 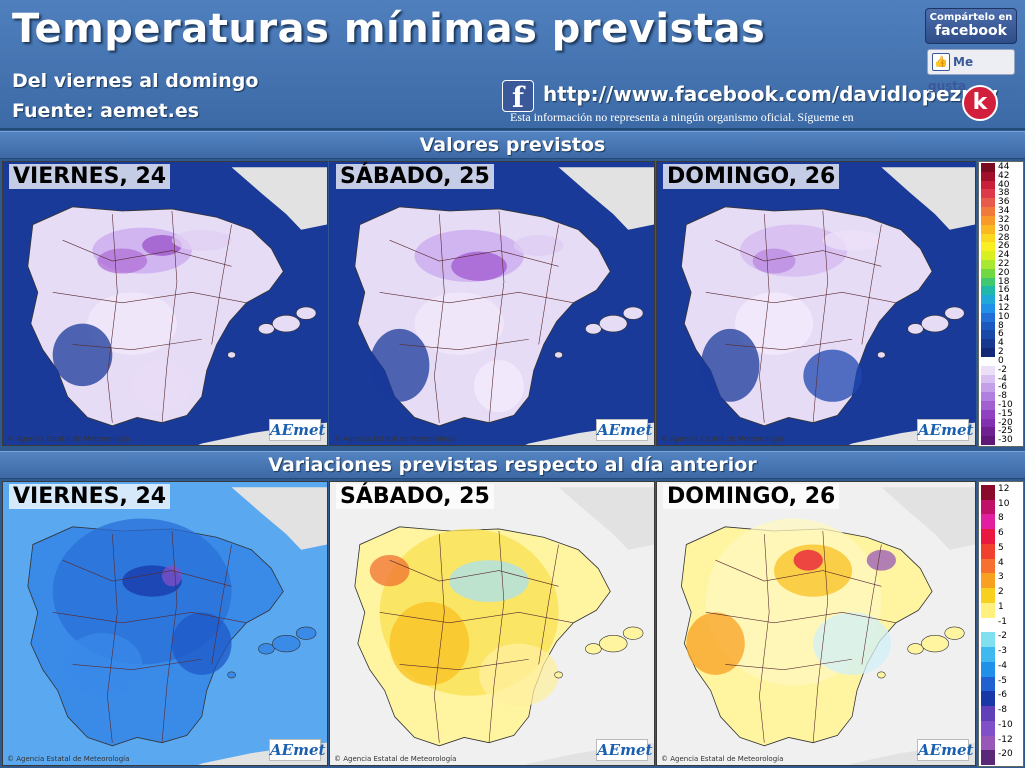 What do you see at coordinates (1005, 422) in the screenshot?
I see `legend-label: -20` at bounding box center [1005, 422].